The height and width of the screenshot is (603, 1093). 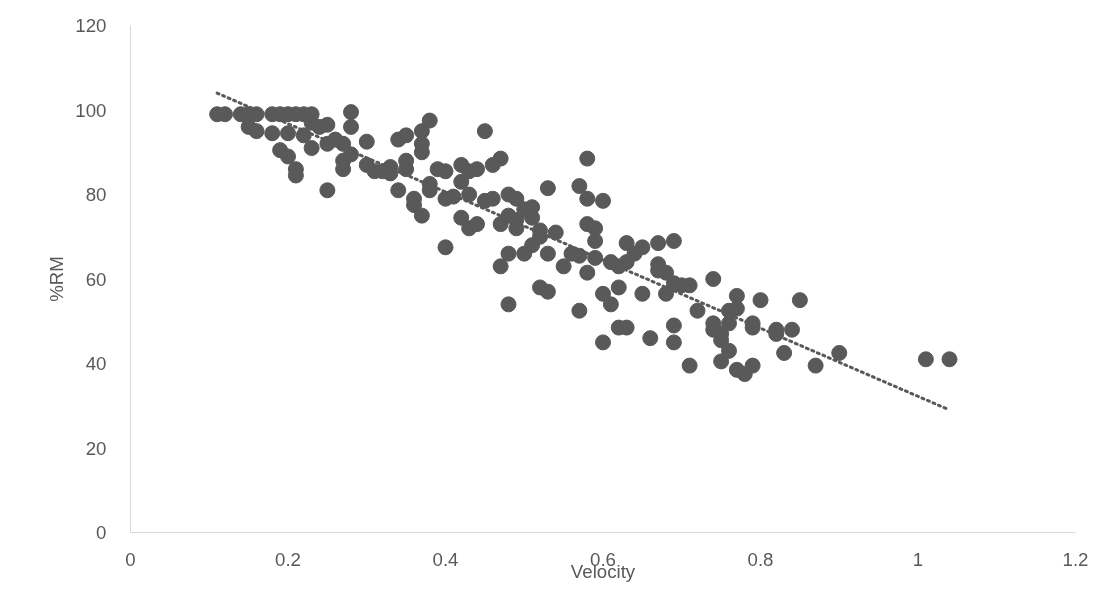 I want to click on y-tick-label: 60, so click(x=96, y=279).